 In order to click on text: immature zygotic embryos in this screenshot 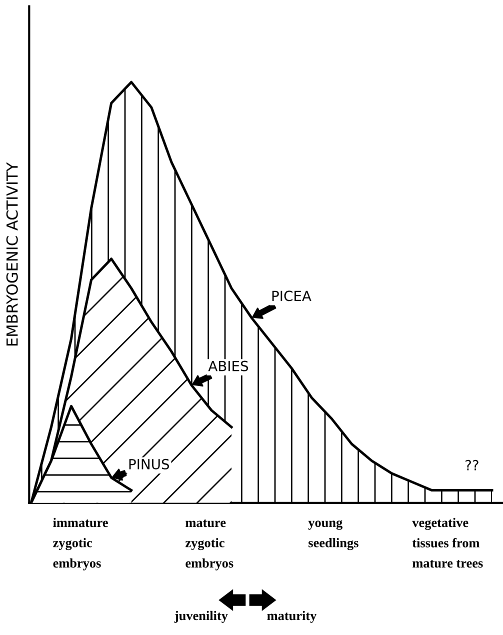, I will do `click(80, 544)`.